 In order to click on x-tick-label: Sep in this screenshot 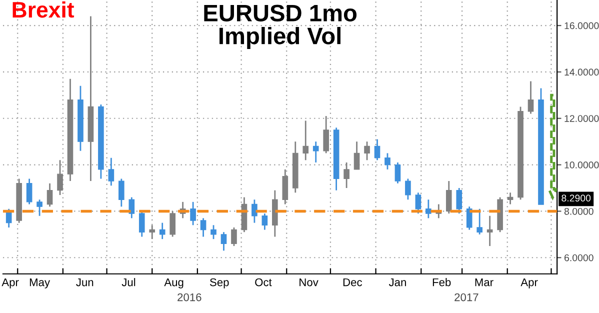, I will do `click(219, 283)`.